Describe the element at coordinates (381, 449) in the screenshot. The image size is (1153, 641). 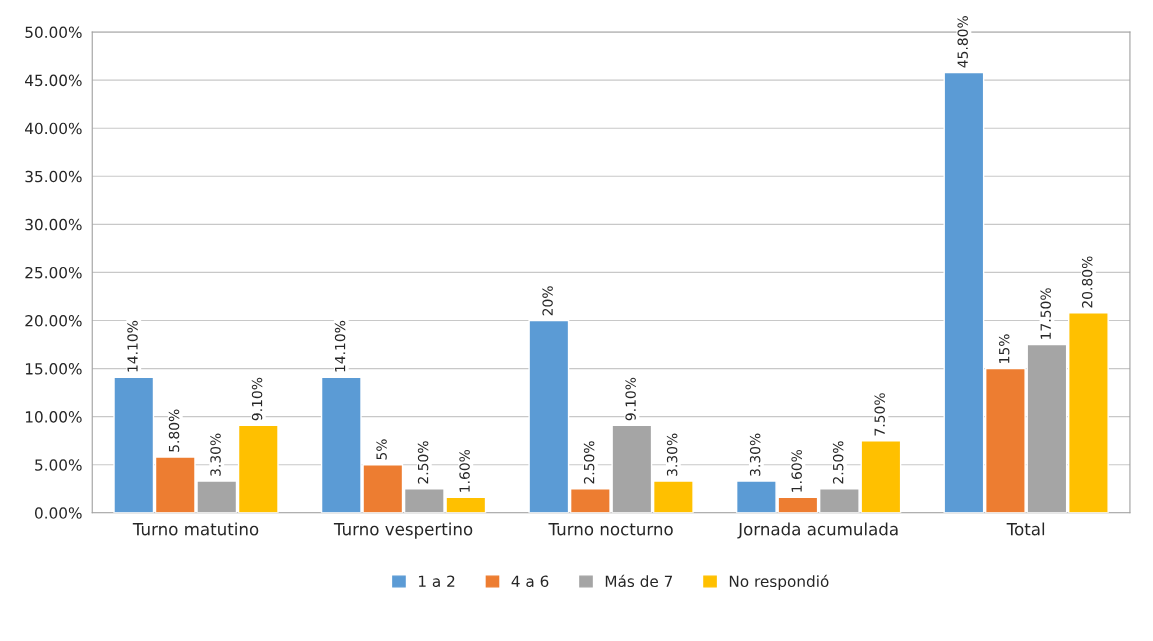
I see `data-label: 5%` at that location.